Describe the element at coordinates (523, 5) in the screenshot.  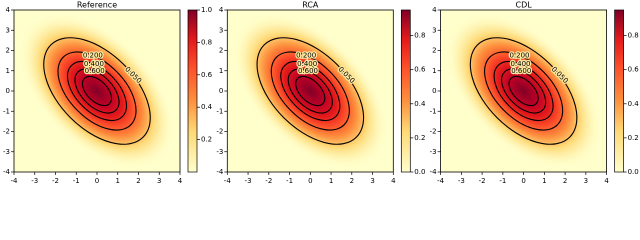
I see `panel-title: CDL` at that location.